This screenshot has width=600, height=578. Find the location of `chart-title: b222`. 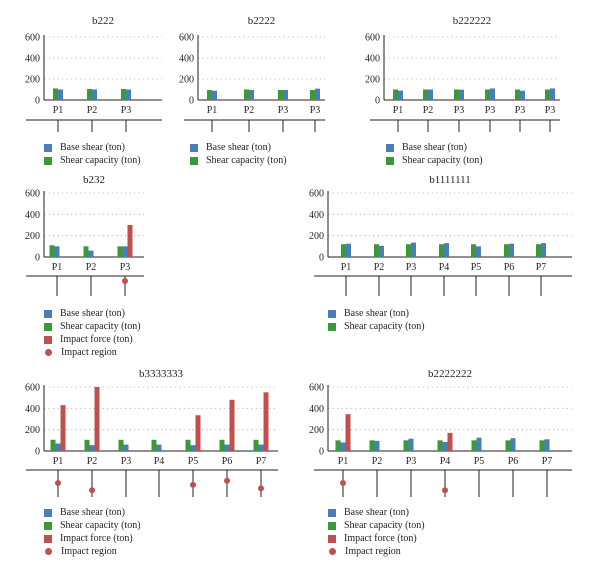

chart-title: b222 is located at coordinates (103, 21).